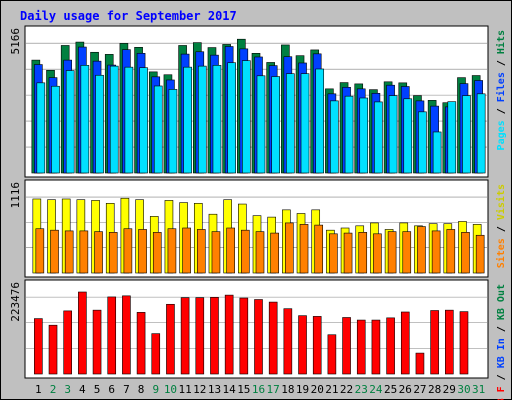 The width and height of the screenshot is (512, 405). I want to click on tick-label-day-2: 2, so click(53, 389).